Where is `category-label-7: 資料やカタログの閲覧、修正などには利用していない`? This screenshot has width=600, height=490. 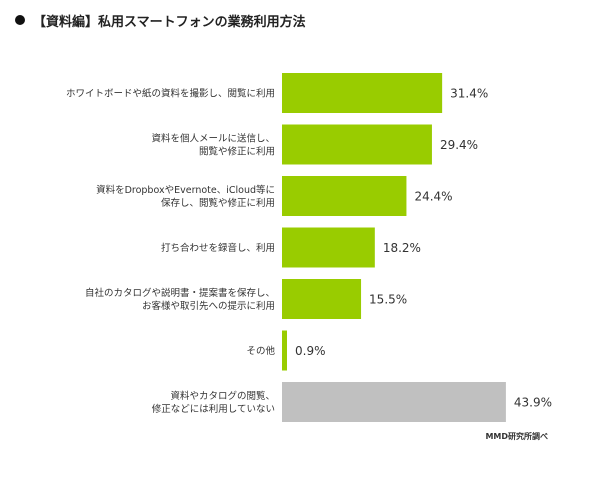
category-label-7: 資料やカタログの閲覧、修正などには利用していない is located at coordinates (213, 402).